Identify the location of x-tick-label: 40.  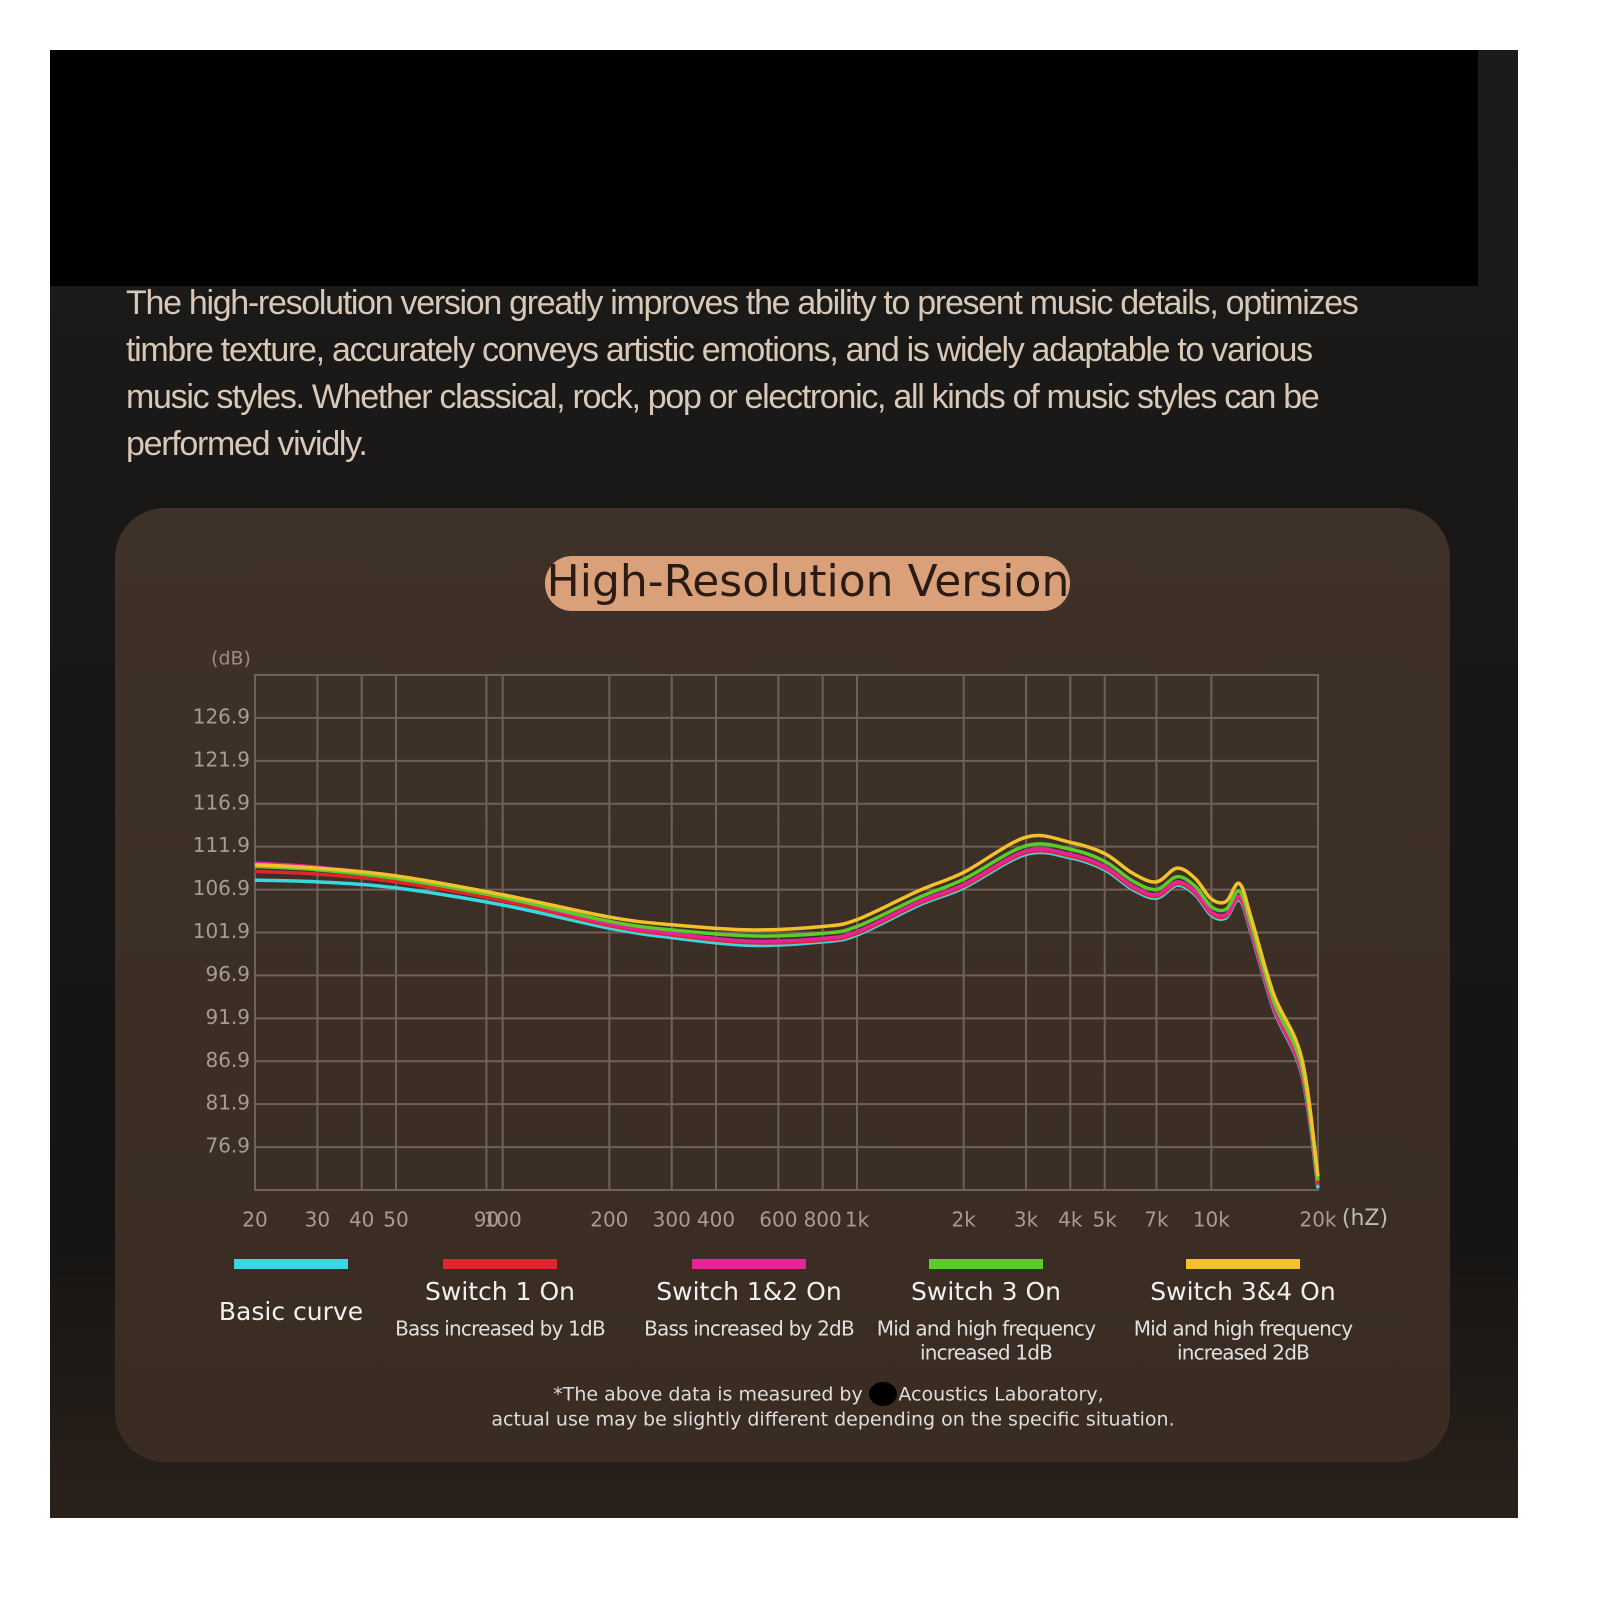
(361, 1220).